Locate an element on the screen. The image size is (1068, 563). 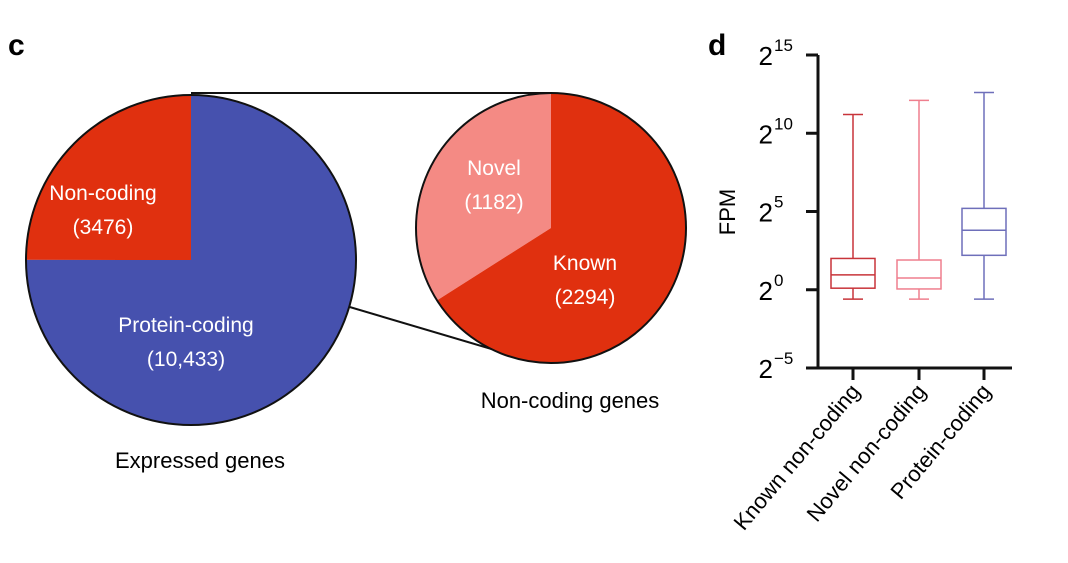
slice-label-novel: Novel is located at coordinates (494, 168).